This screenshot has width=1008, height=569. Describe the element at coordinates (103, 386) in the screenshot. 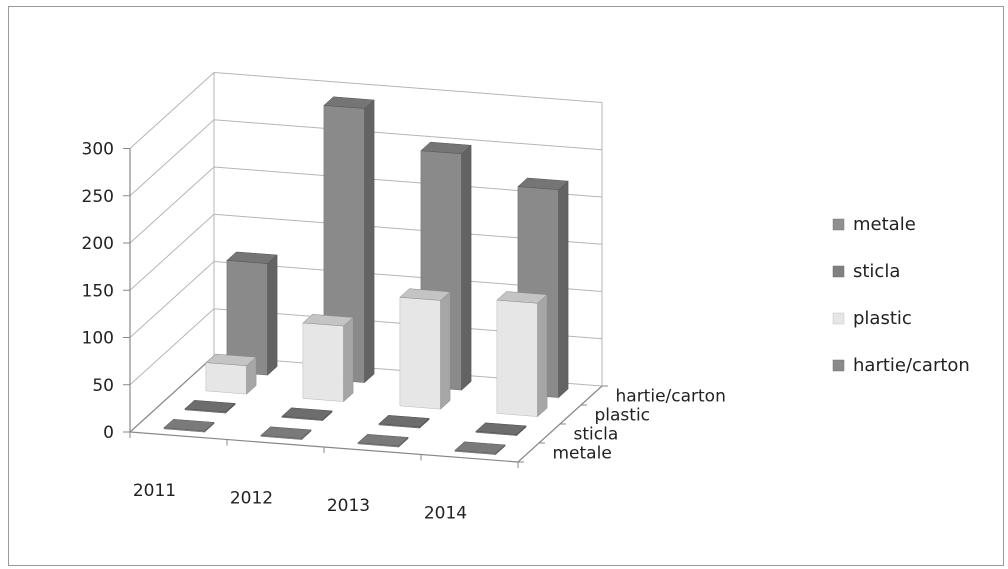

I see `y-tick-label-50: 50` at that location.